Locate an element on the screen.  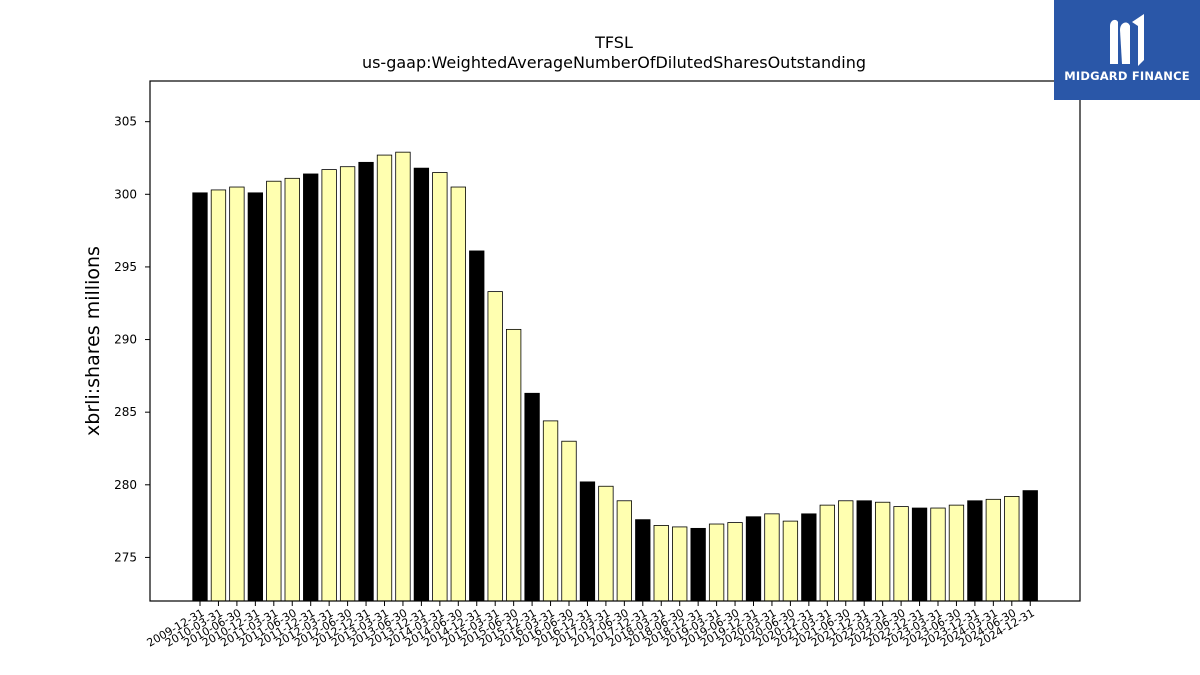
midgard-logo-icon is located at coordinates (1127, 40).